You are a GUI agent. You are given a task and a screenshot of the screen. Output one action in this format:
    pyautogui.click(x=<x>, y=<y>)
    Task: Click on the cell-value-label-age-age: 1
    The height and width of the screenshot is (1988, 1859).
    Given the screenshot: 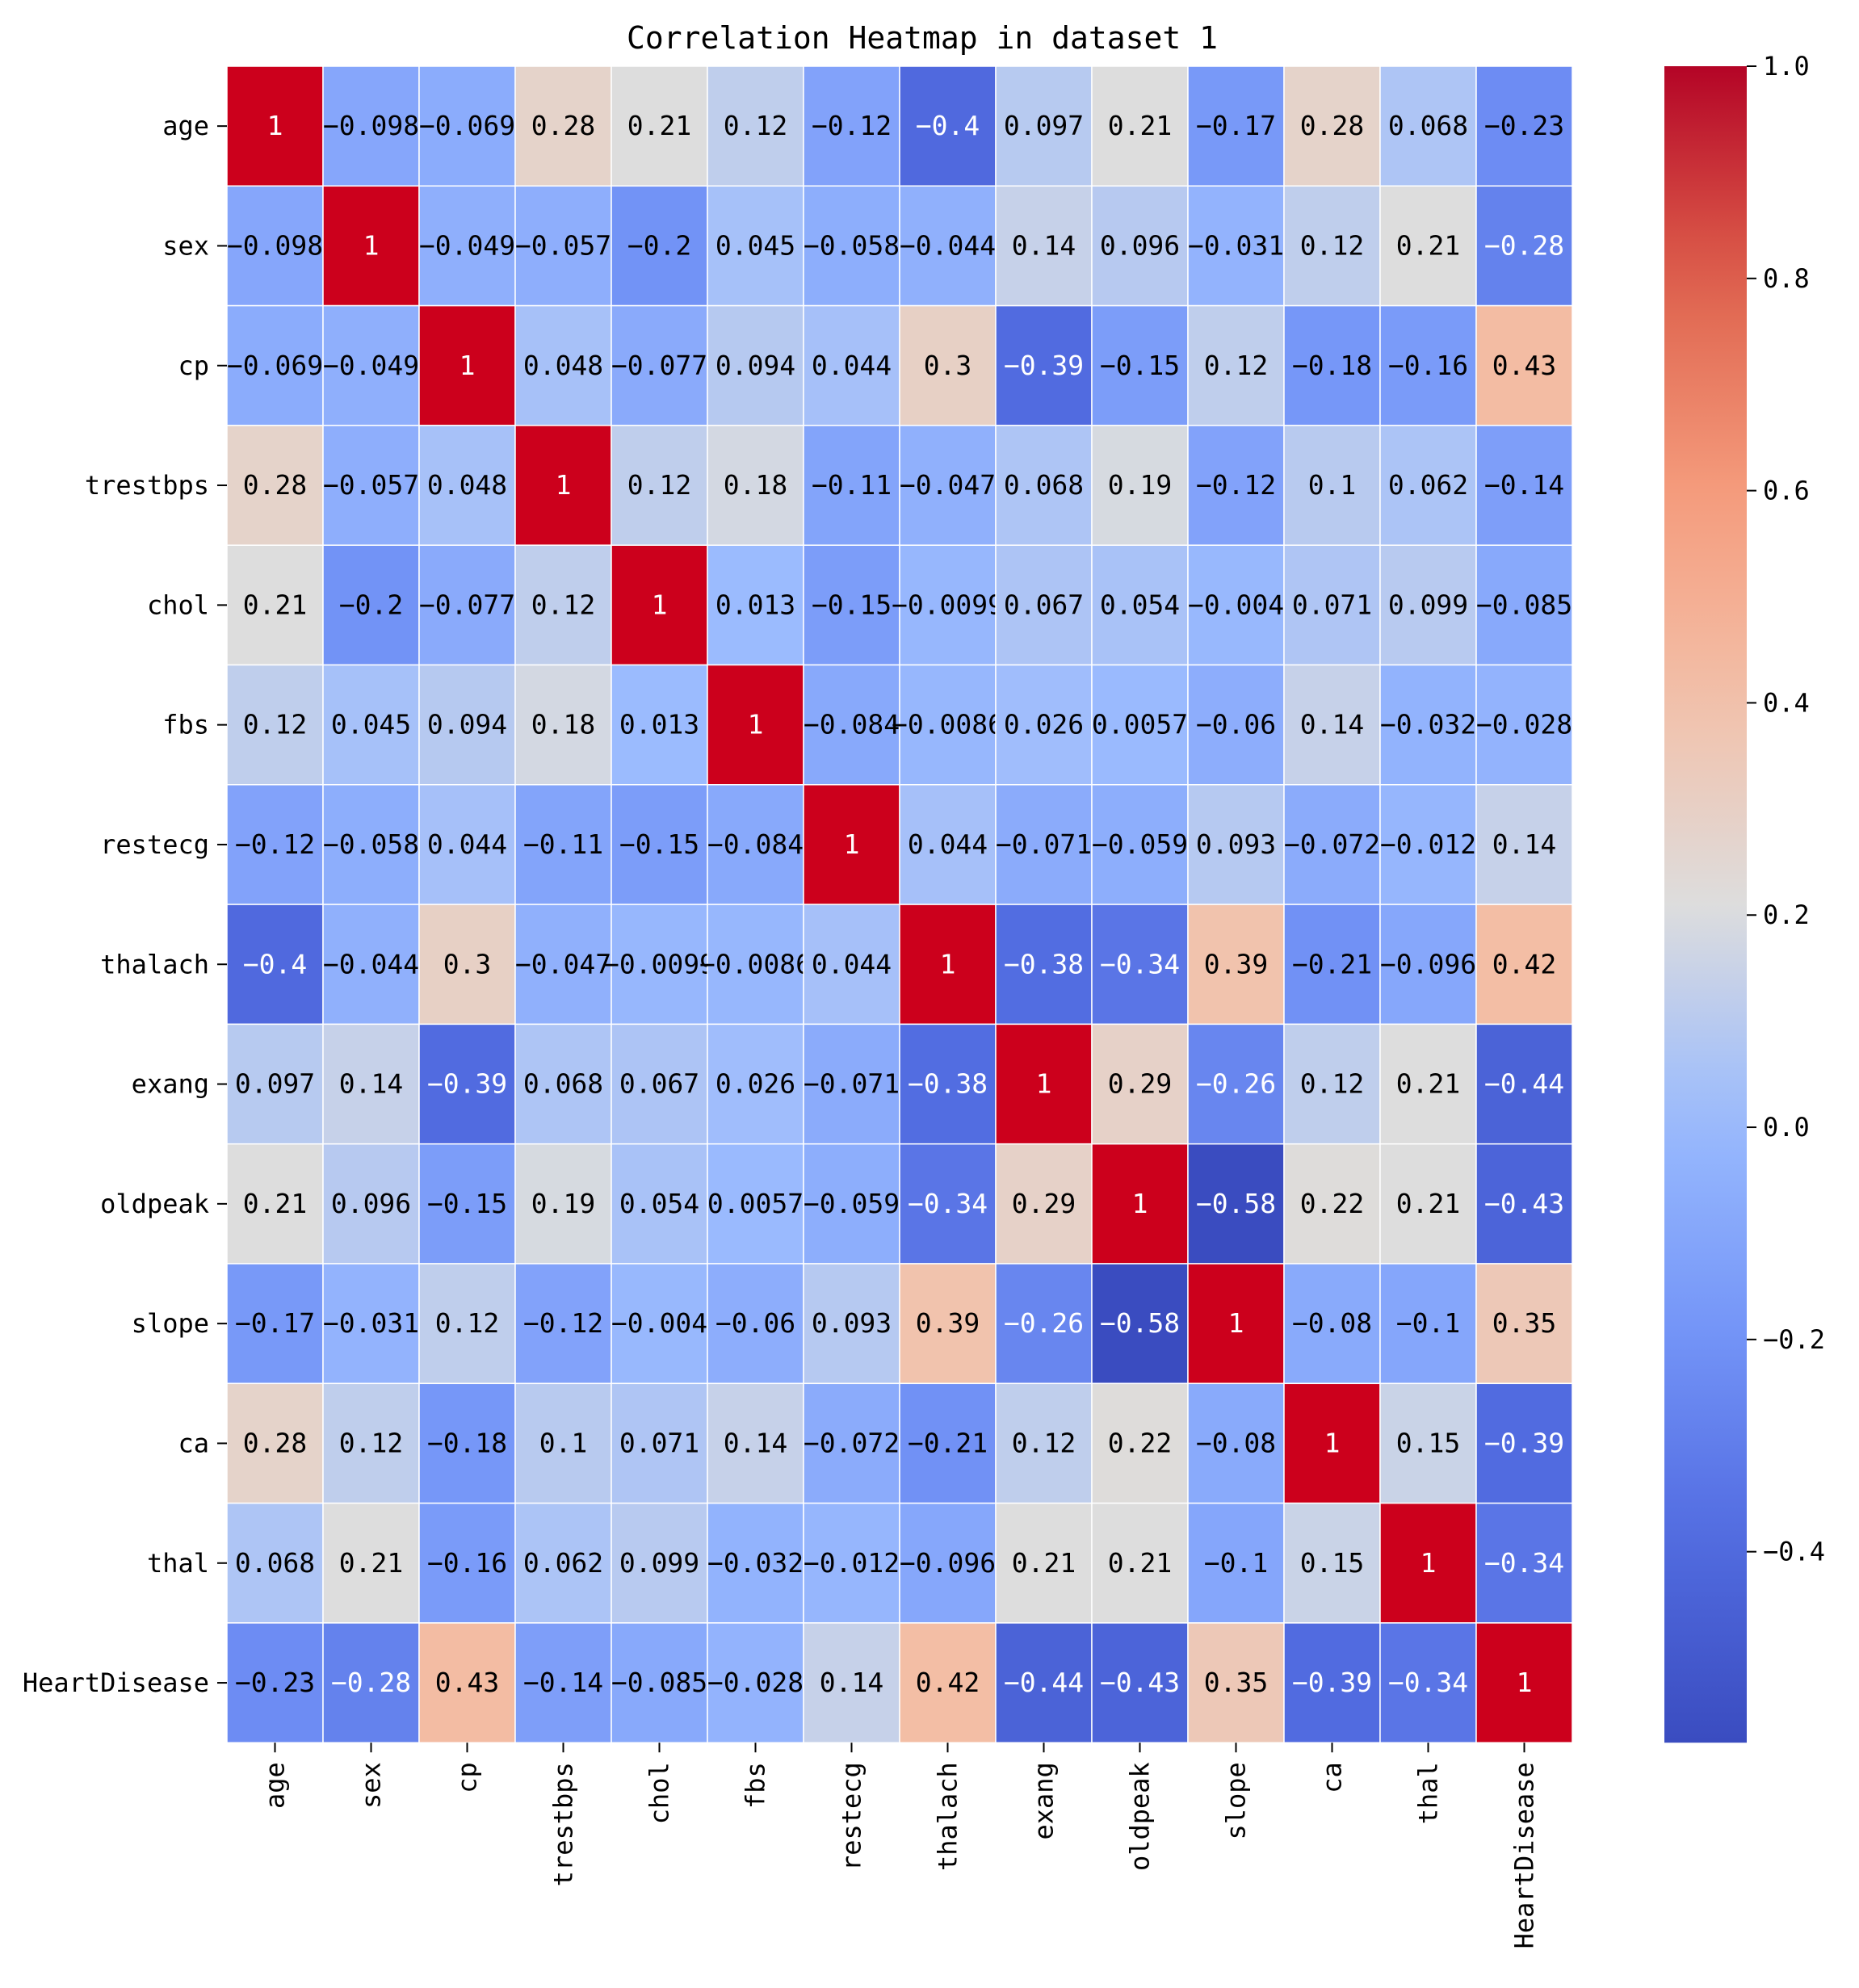 What is the action you would take?
    pyautogui.click(x=275, y=125)
    